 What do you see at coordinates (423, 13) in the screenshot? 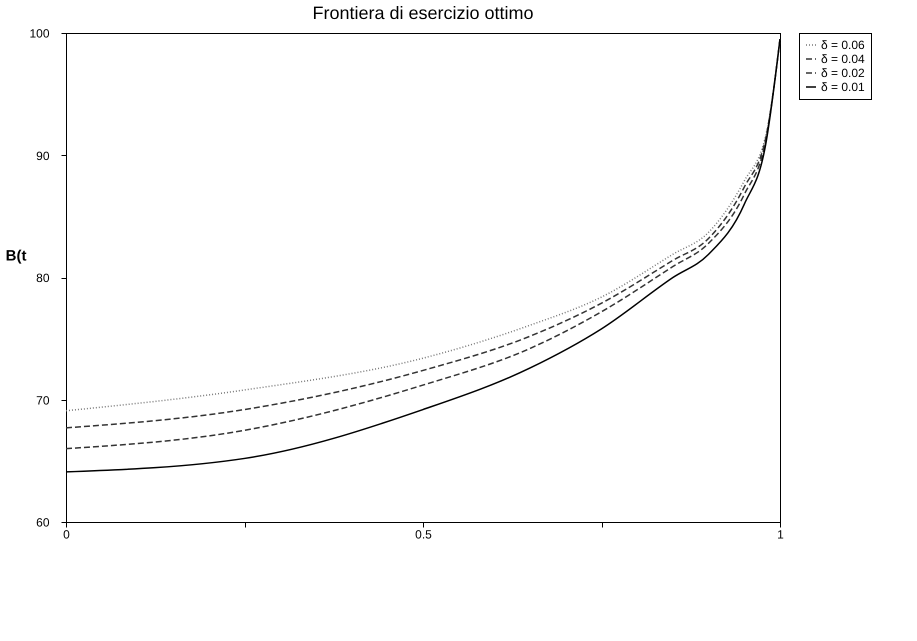
I see `chart-title: Frontiera di esercizio ottimo` at bounding box center [423, 13].